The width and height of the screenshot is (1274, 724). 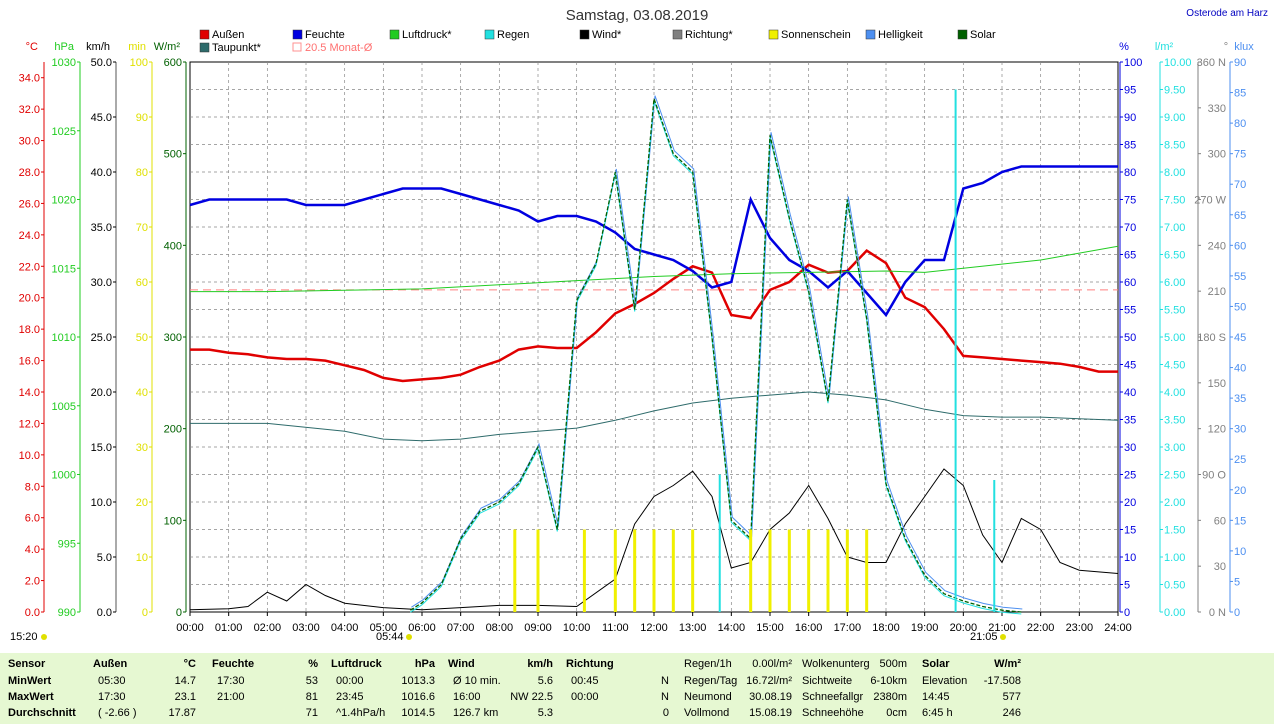 I want to click on axis-tick-label: 45, so click(x=1130, y=366).